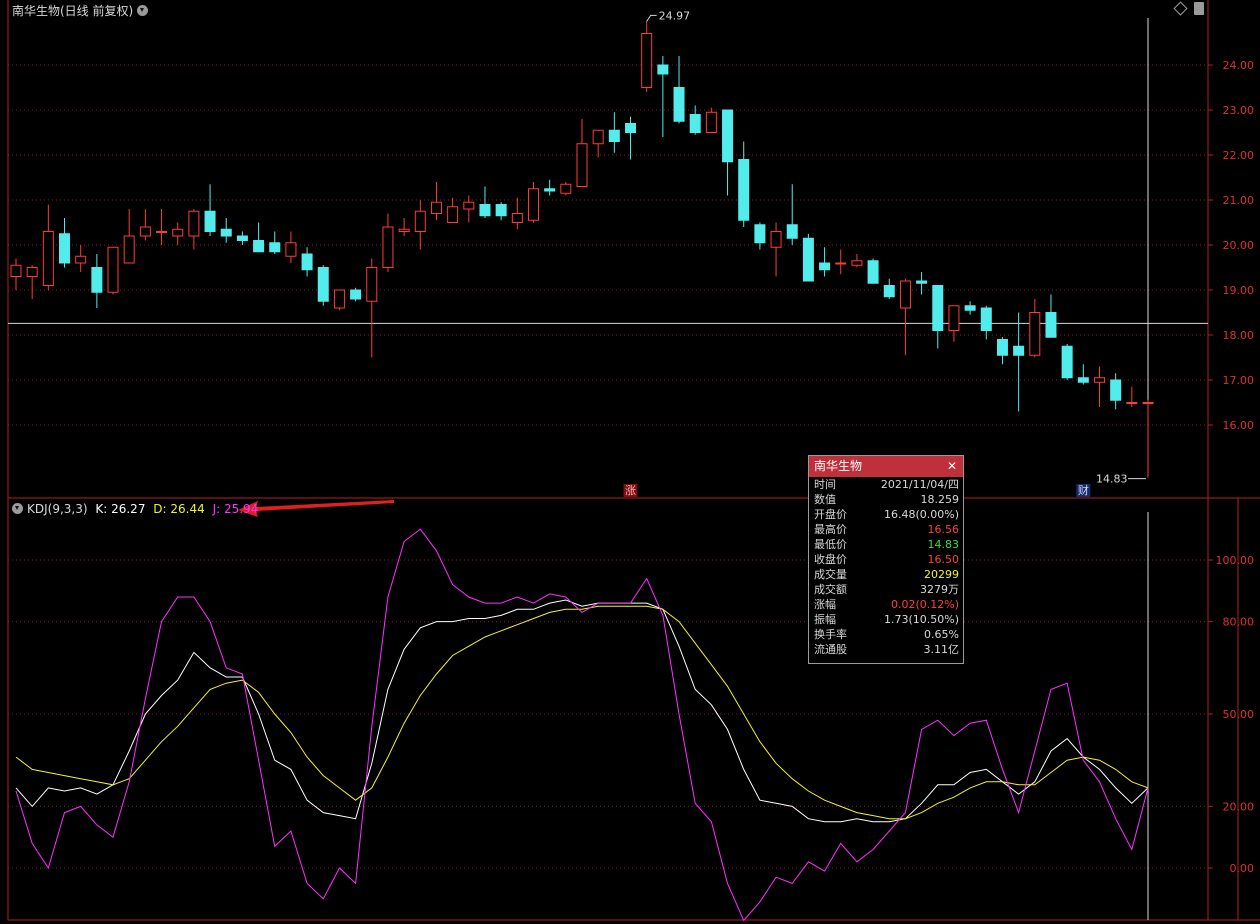 This screenshot has width=1260, height=924. What do you see at coordinates (886, 514) in the screenshot?
I see `tooltip-row: 开盘价 16.48(0.00%)` at bounding box center [886, 514].